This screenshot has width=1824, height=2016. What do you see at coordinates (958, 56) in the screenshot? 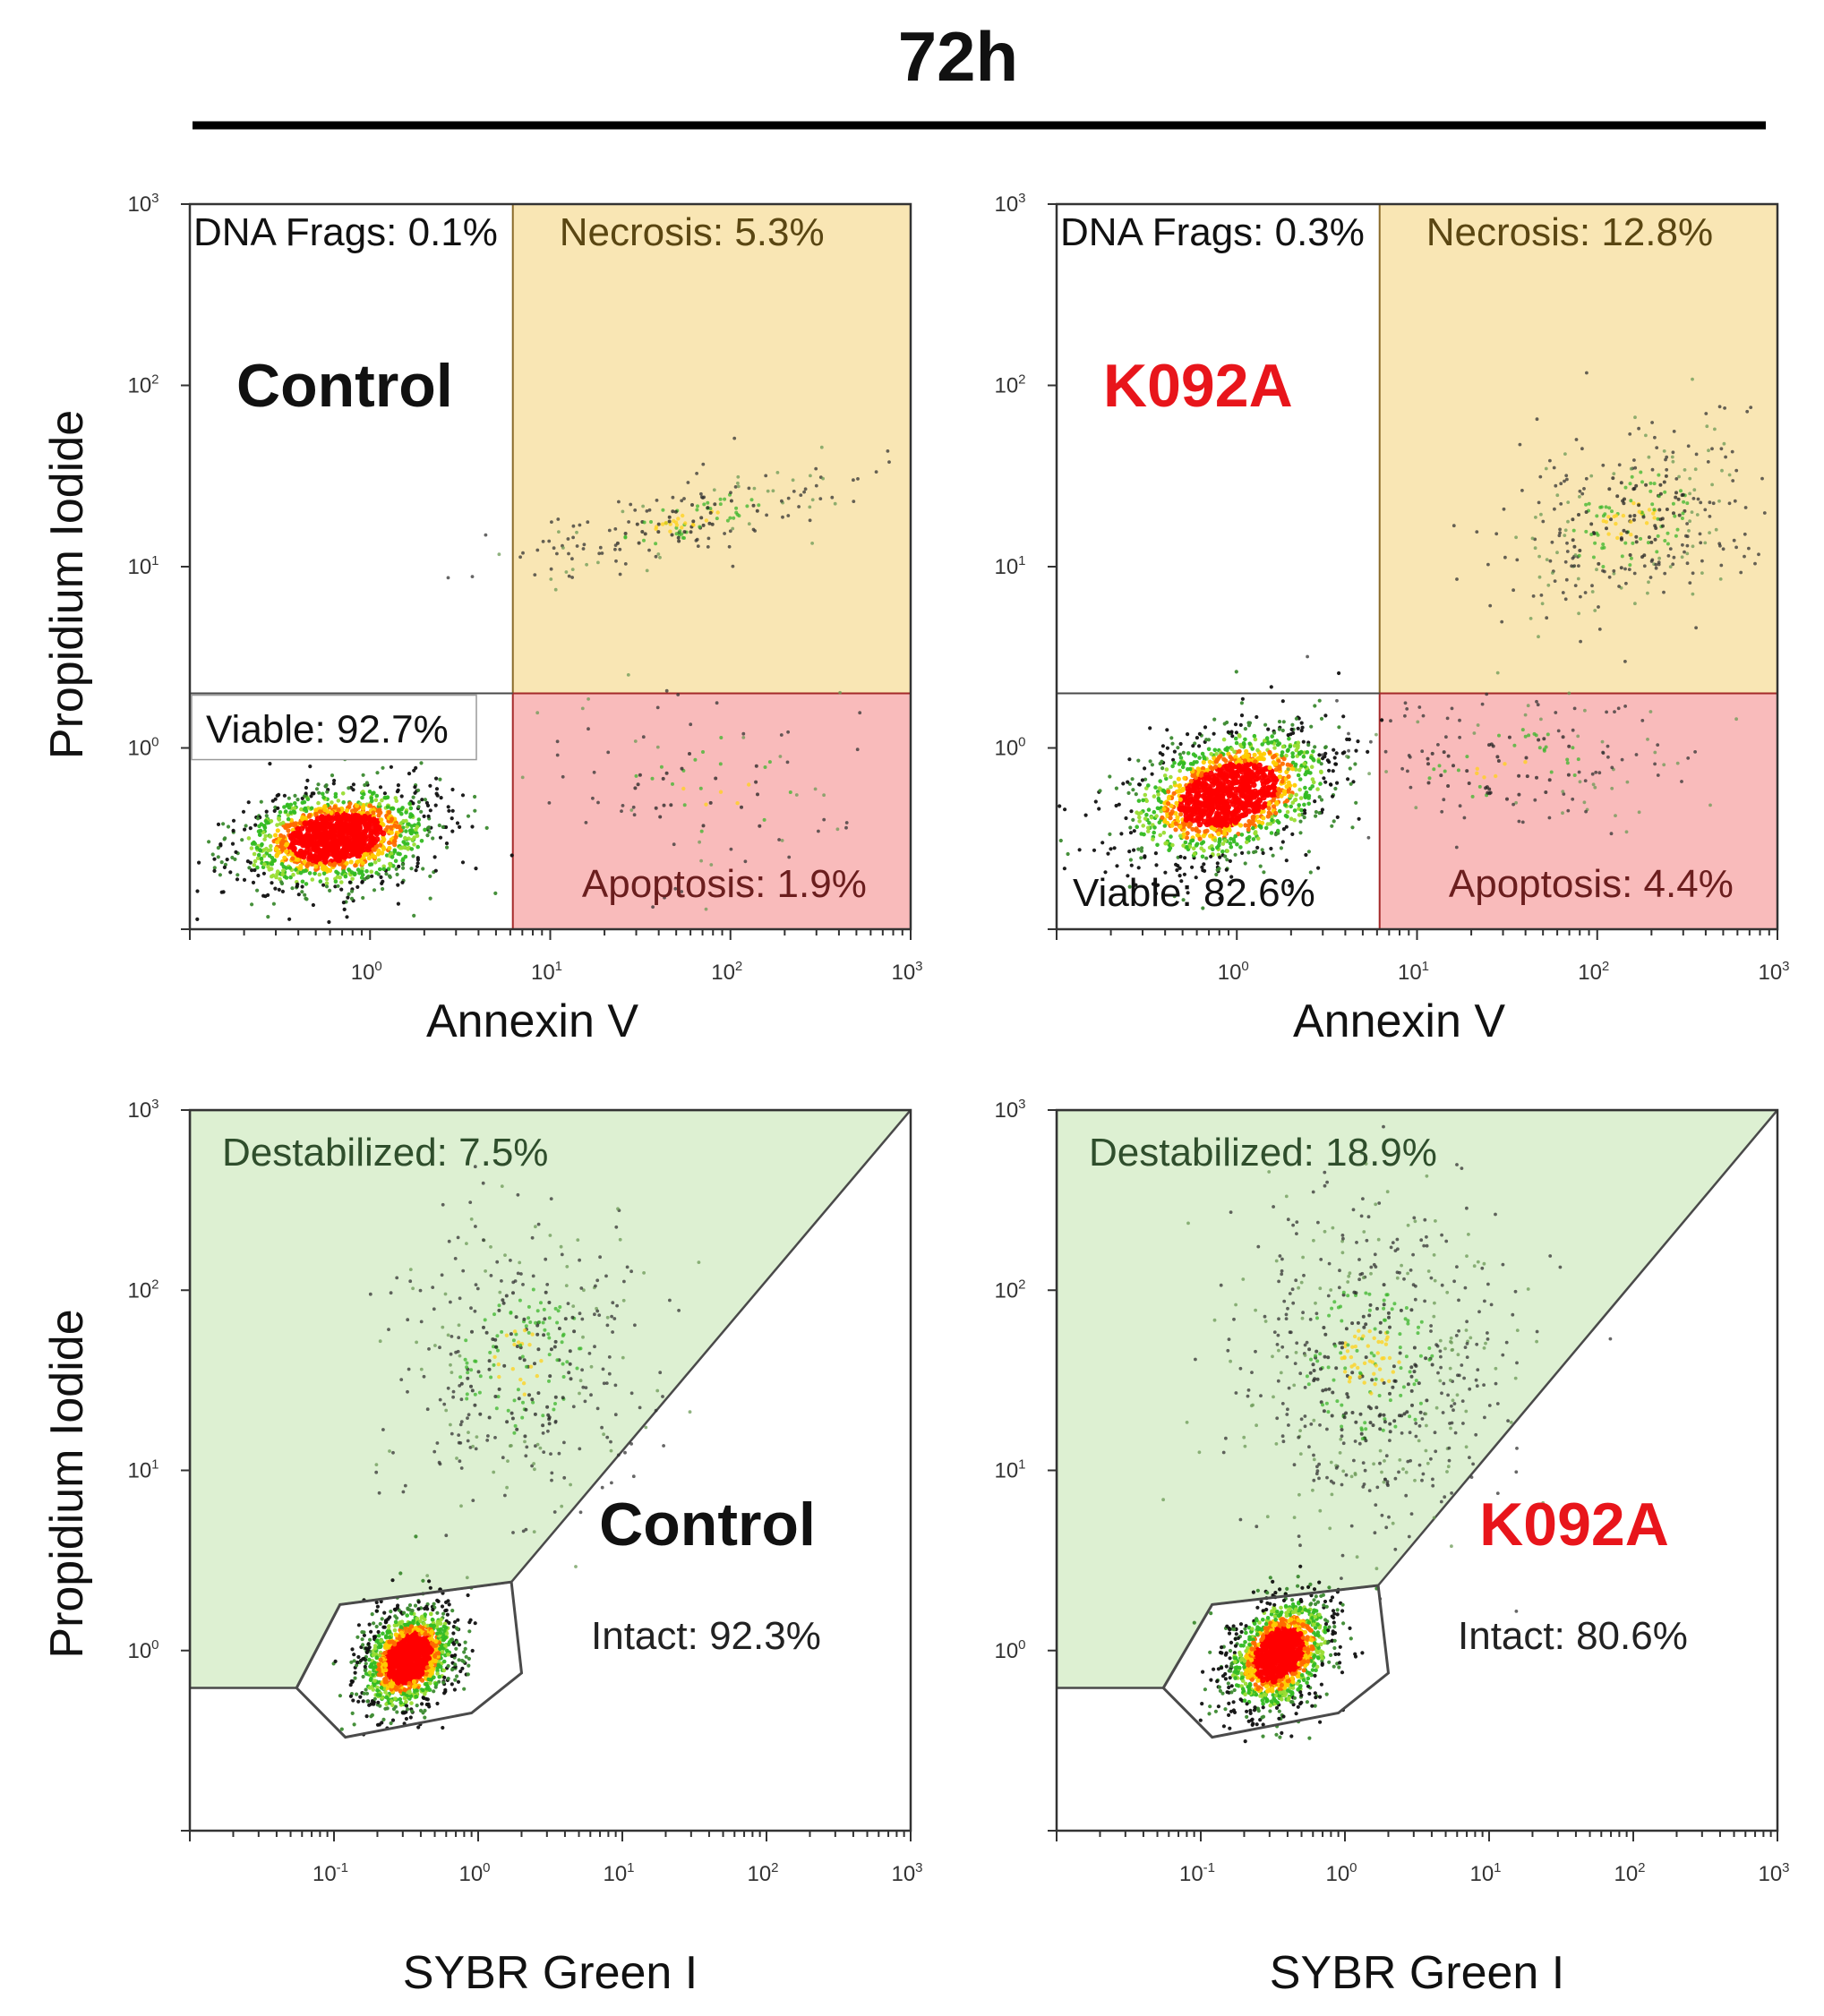
I see `figure-title: 72h` at bounding box center [958, 56].